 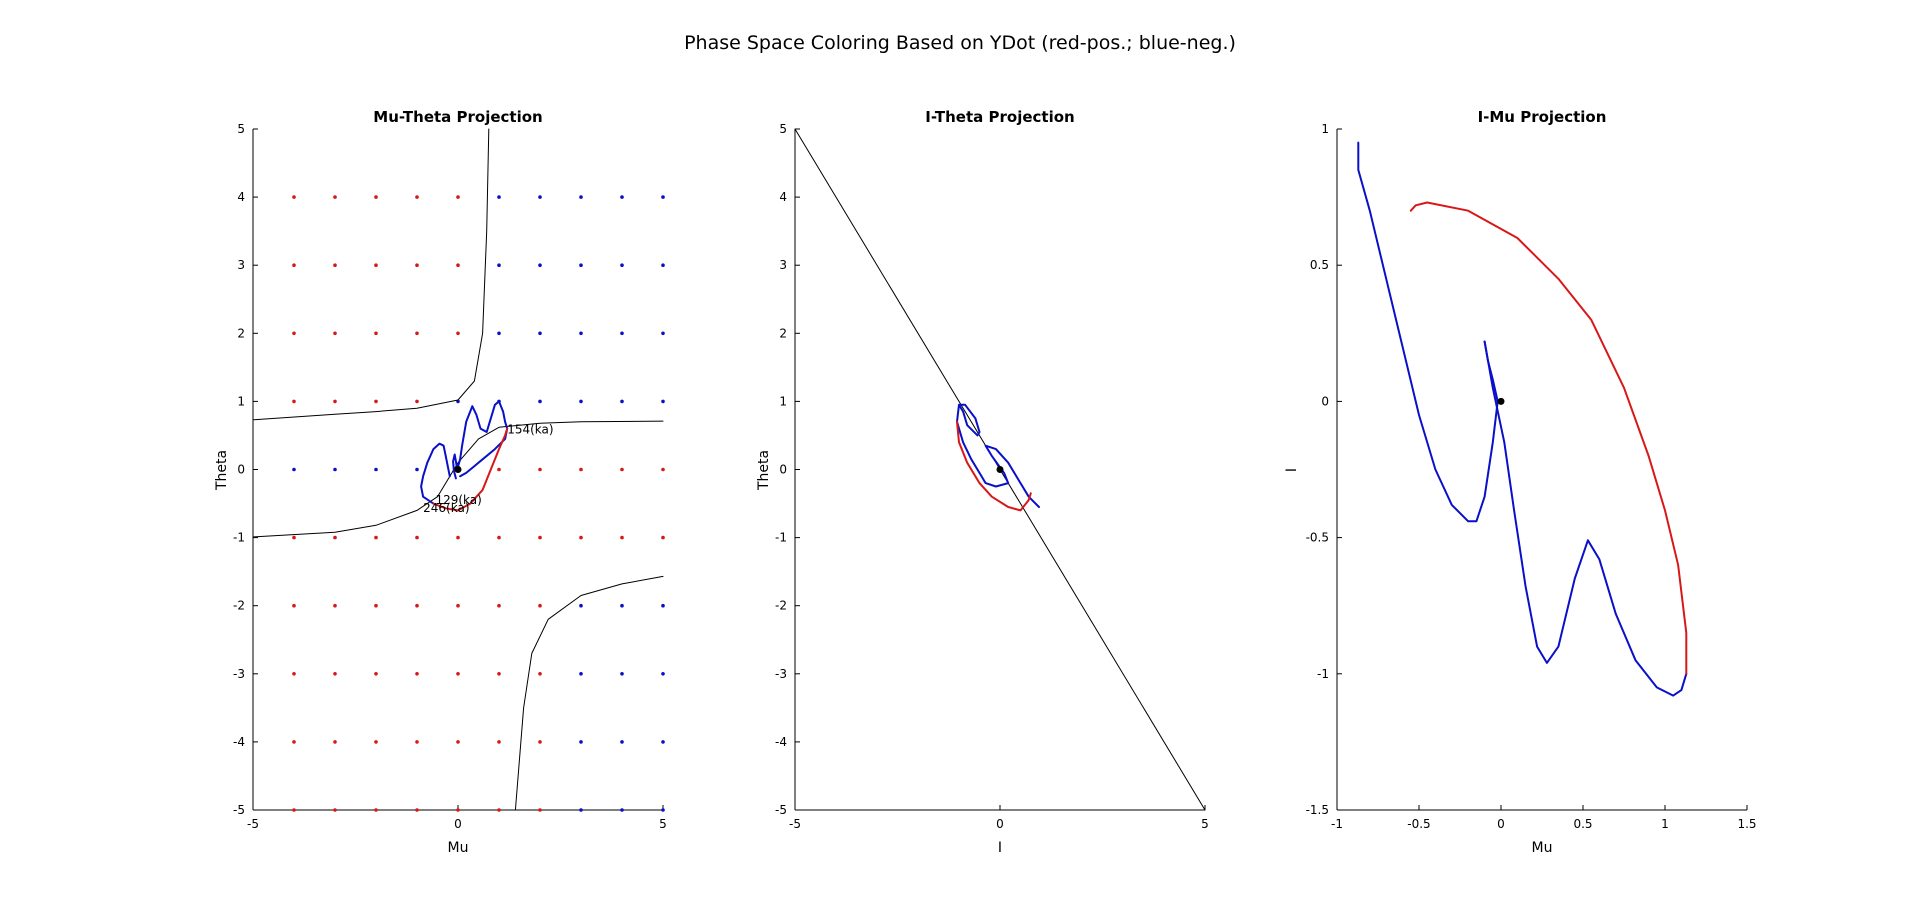 What do you see at coordinates (1292, 470) in the screenshot?
I see `y-axis-label: I` at bounding box center [1292, 470].